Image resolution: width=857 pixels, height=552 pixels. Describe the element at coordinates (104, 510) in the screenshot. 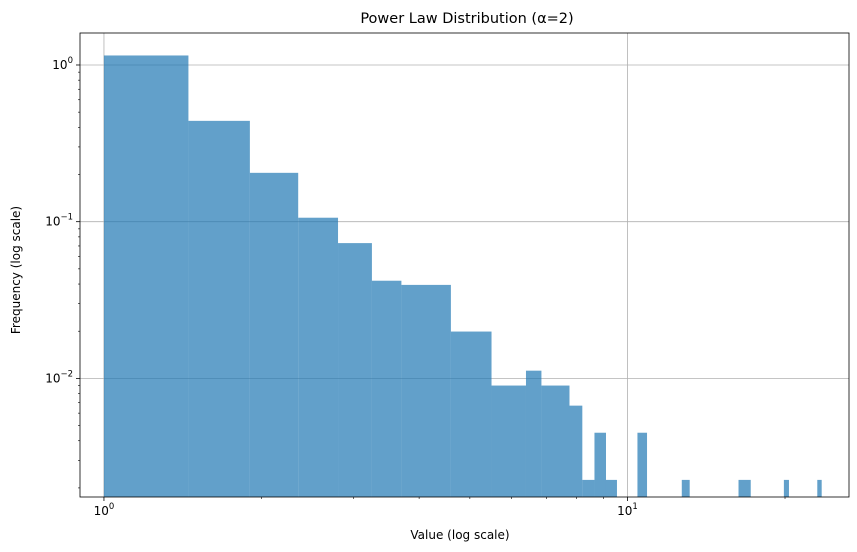

I see `x-tick-label: 10⁰` at that location.